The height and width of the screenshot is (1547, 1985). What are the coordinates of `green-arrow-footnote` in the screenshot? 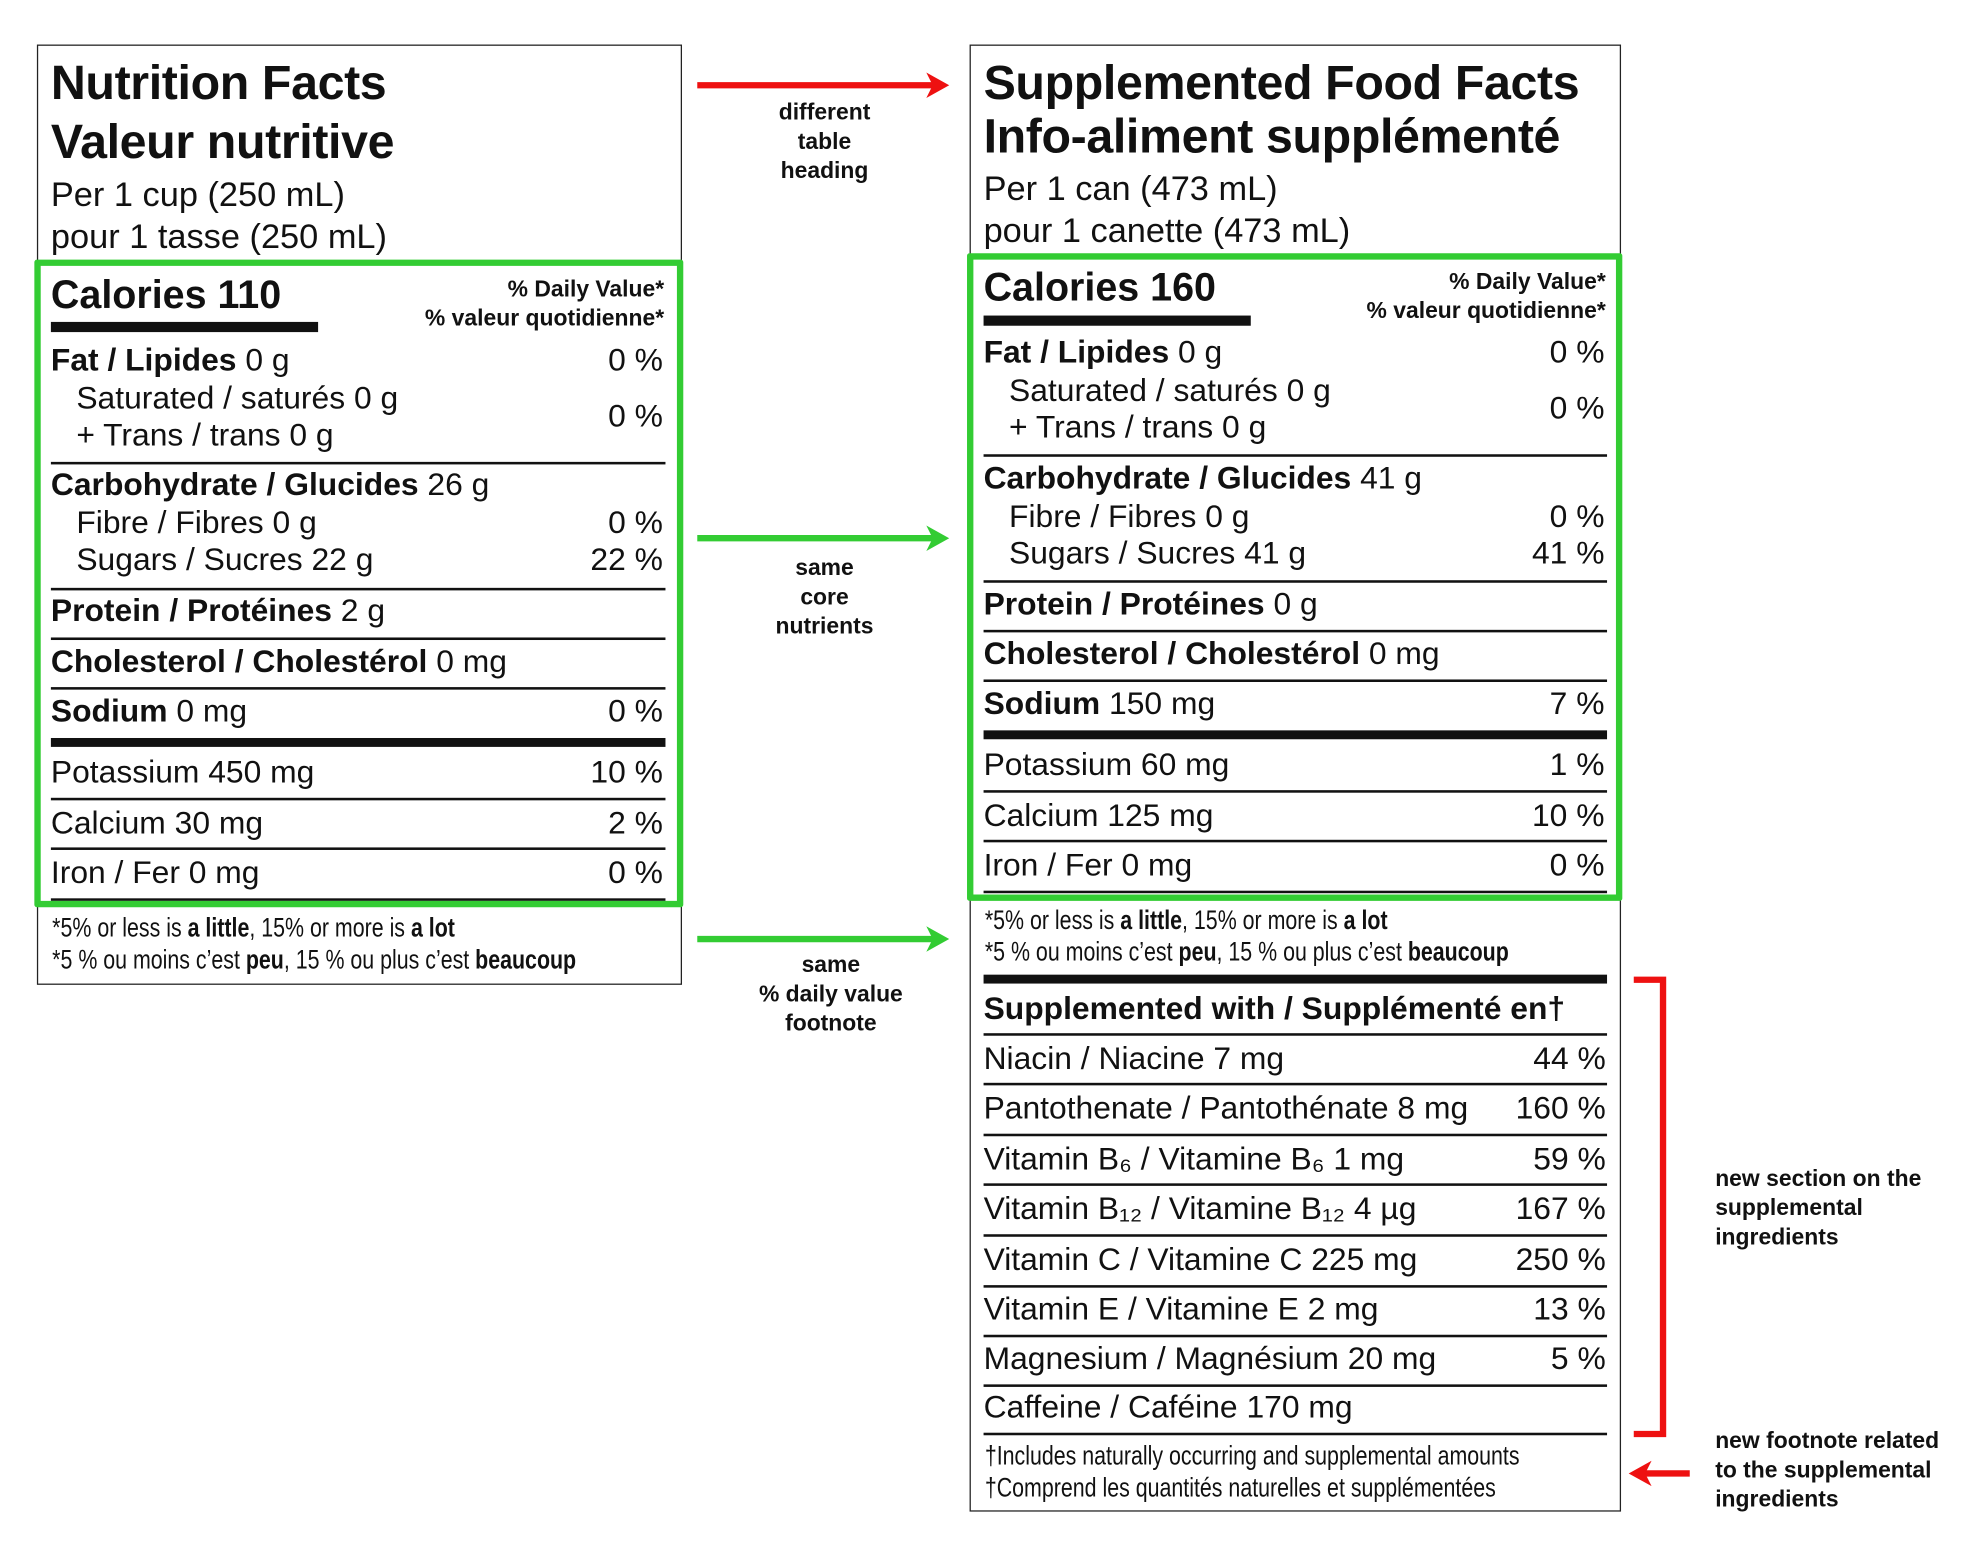 It's located at (823, 939).